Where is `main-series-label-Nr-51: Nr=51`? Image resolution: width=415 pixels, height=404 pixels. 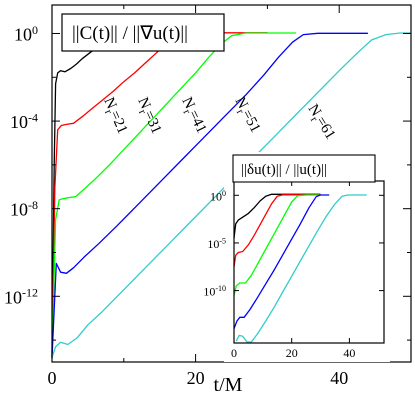 main-series-label-Nr-51: Nr=51 is located at coordinates (246, 115).